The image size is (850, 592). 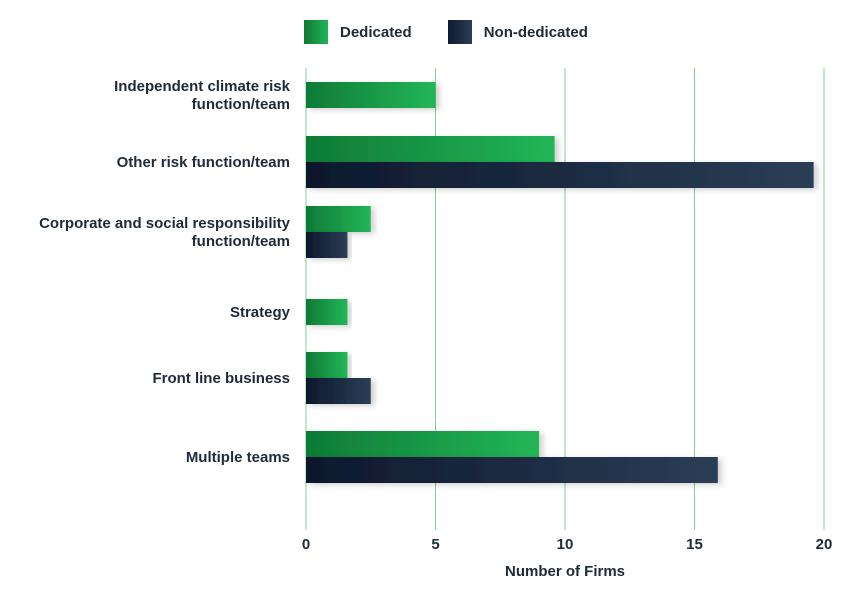 What do you see at coordinates (694, 544) in the screenshot?
I see `x-tick-label-15: 15` at bounding box center [694, 544].